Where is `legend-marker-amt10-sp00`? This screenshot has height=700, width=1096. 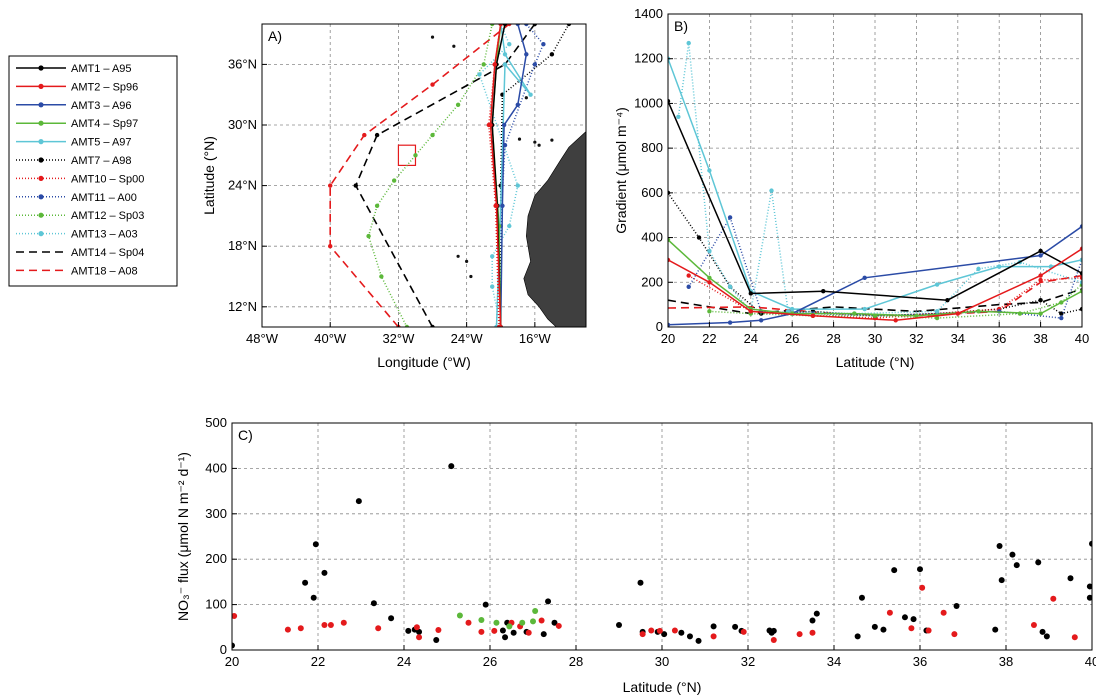
legend-marker-amt10-sp00 is located at coordinates (41, 178).